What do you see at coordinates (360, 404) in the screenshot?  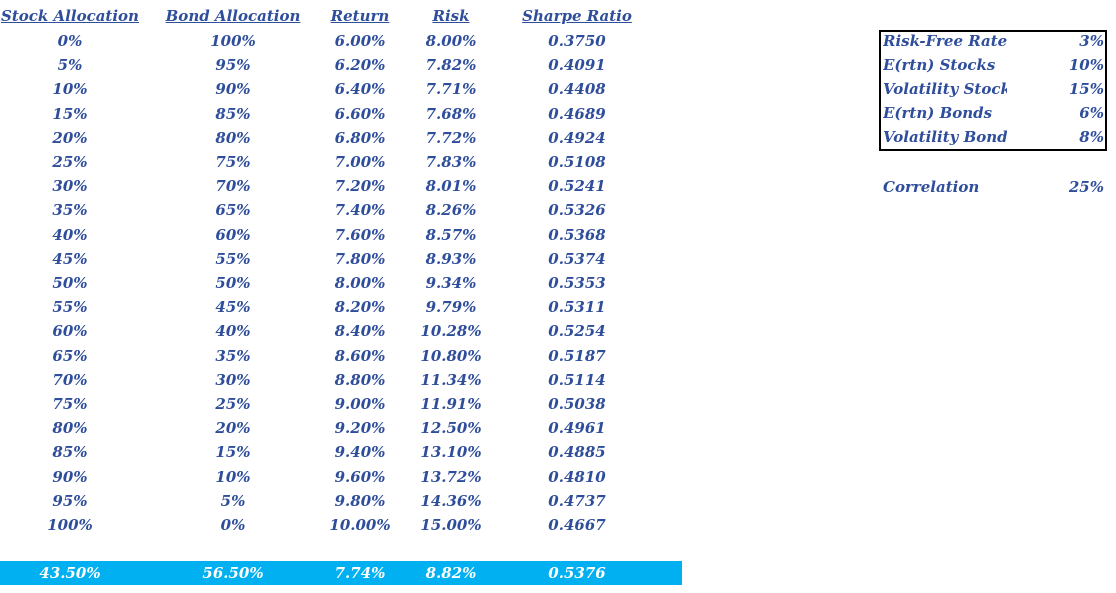 I see `cell: 9.00%` at bounding box center [360, 404].